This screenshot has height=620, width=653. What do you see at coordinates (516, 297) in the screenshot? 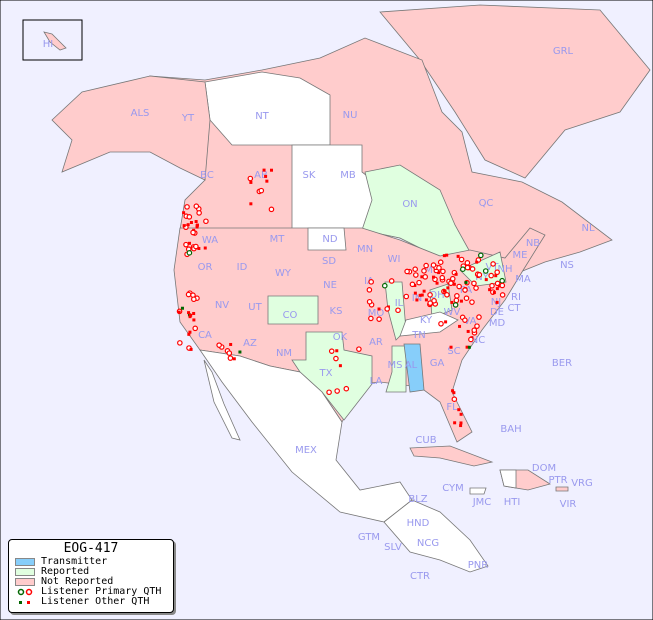
I see `region-label-ri: RI` at bounding box center [516, 297].